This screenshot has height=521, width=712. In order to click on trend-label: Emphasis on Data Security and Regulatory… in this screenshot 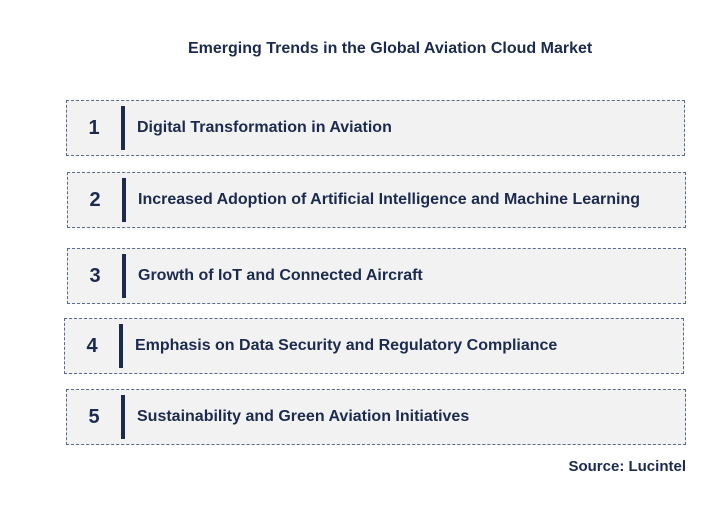, I will do `click(346, 345)`.